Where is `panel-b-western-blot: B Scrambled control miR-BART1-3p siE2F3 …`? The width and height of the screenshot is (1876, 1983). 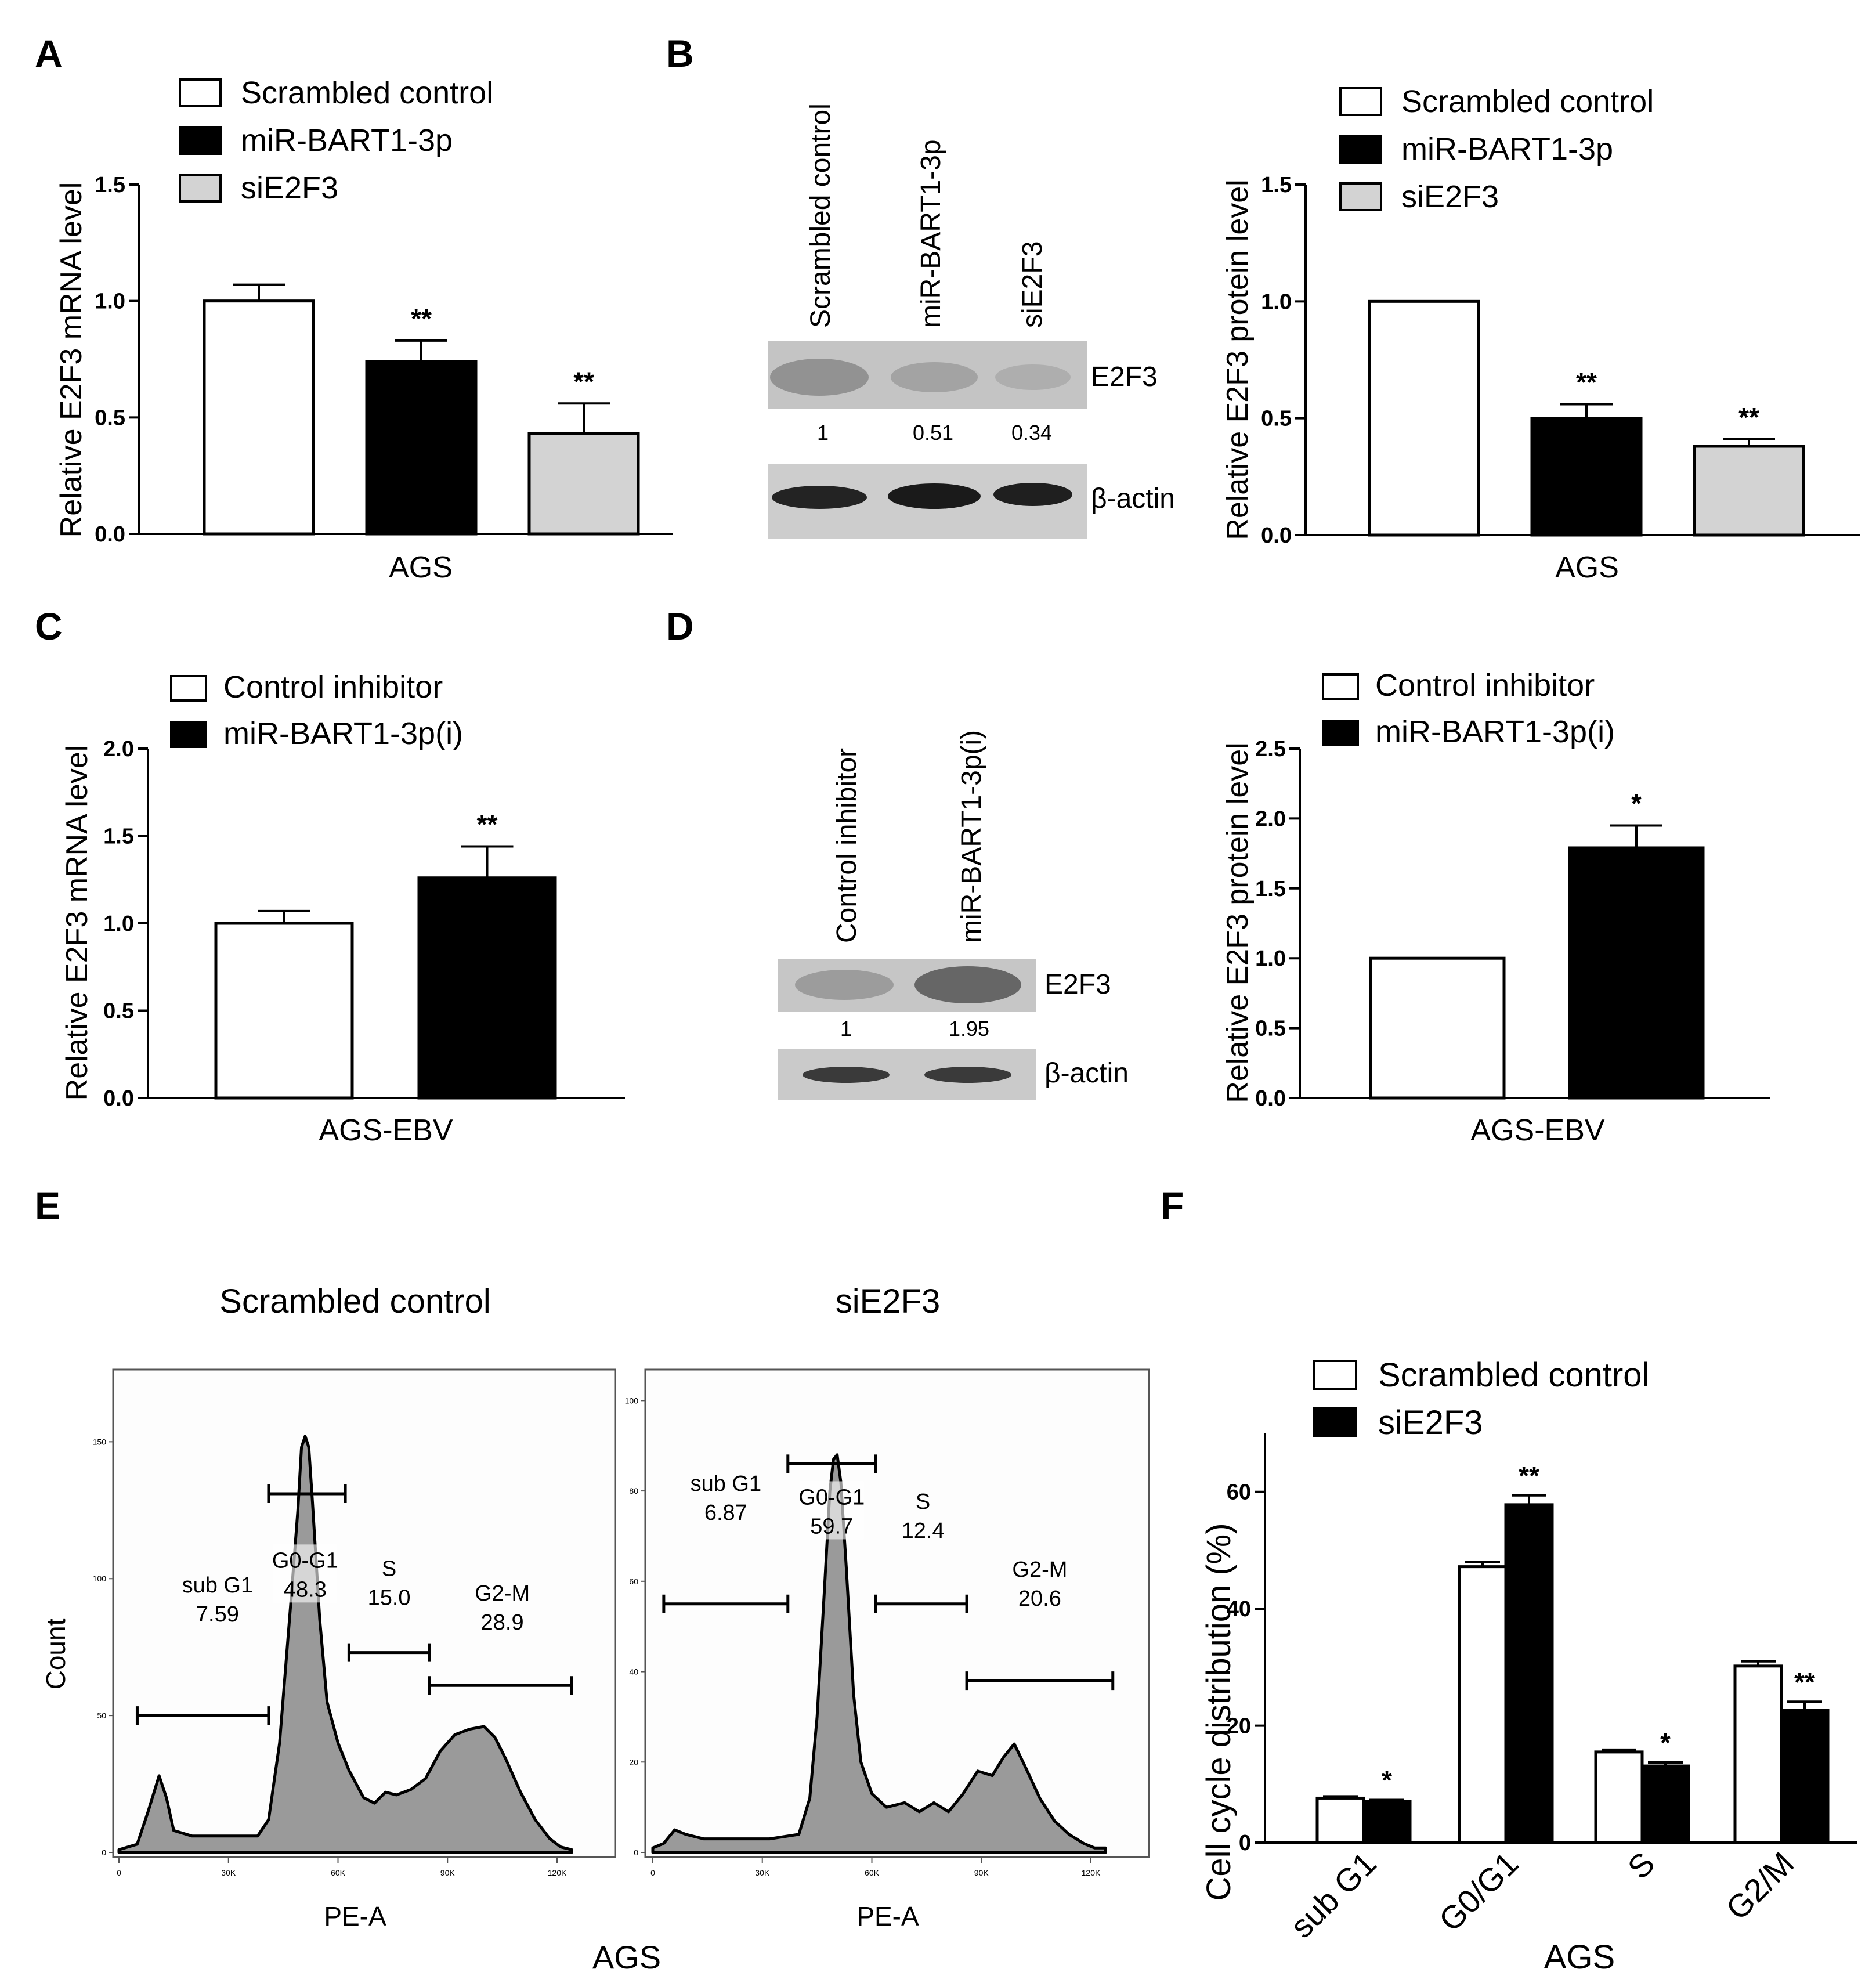
panel-b-western-blot: B Scrambled control miR-BART1-3p siE2F3 … is located at coordinates (920, 285).